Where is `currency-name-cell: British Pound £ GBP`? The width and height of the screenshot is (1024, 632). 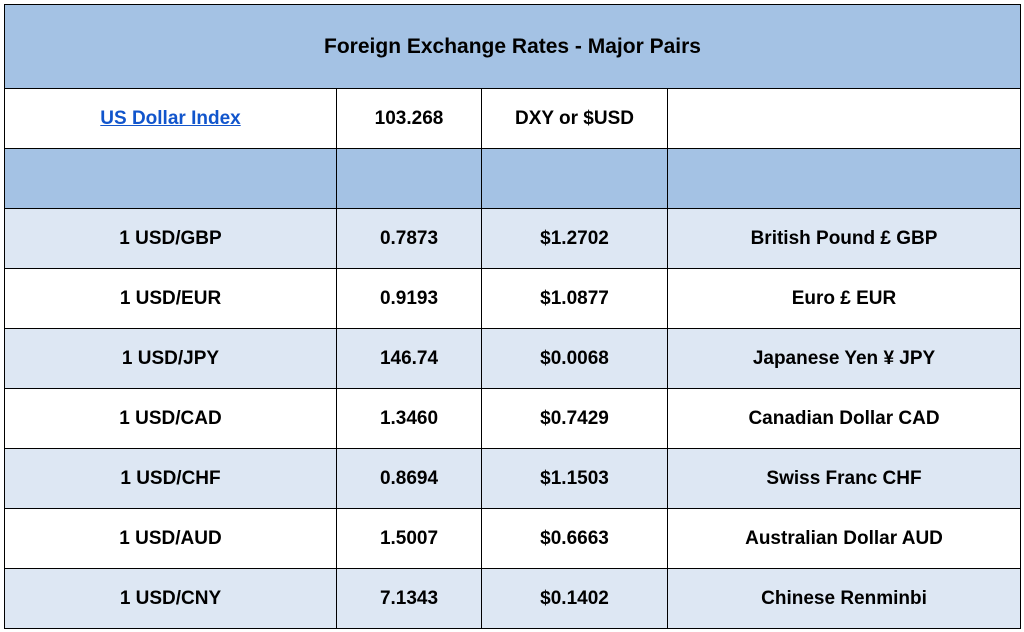 currency-name-cell: British Pound £ GBP is located at coordinates (844, 238).